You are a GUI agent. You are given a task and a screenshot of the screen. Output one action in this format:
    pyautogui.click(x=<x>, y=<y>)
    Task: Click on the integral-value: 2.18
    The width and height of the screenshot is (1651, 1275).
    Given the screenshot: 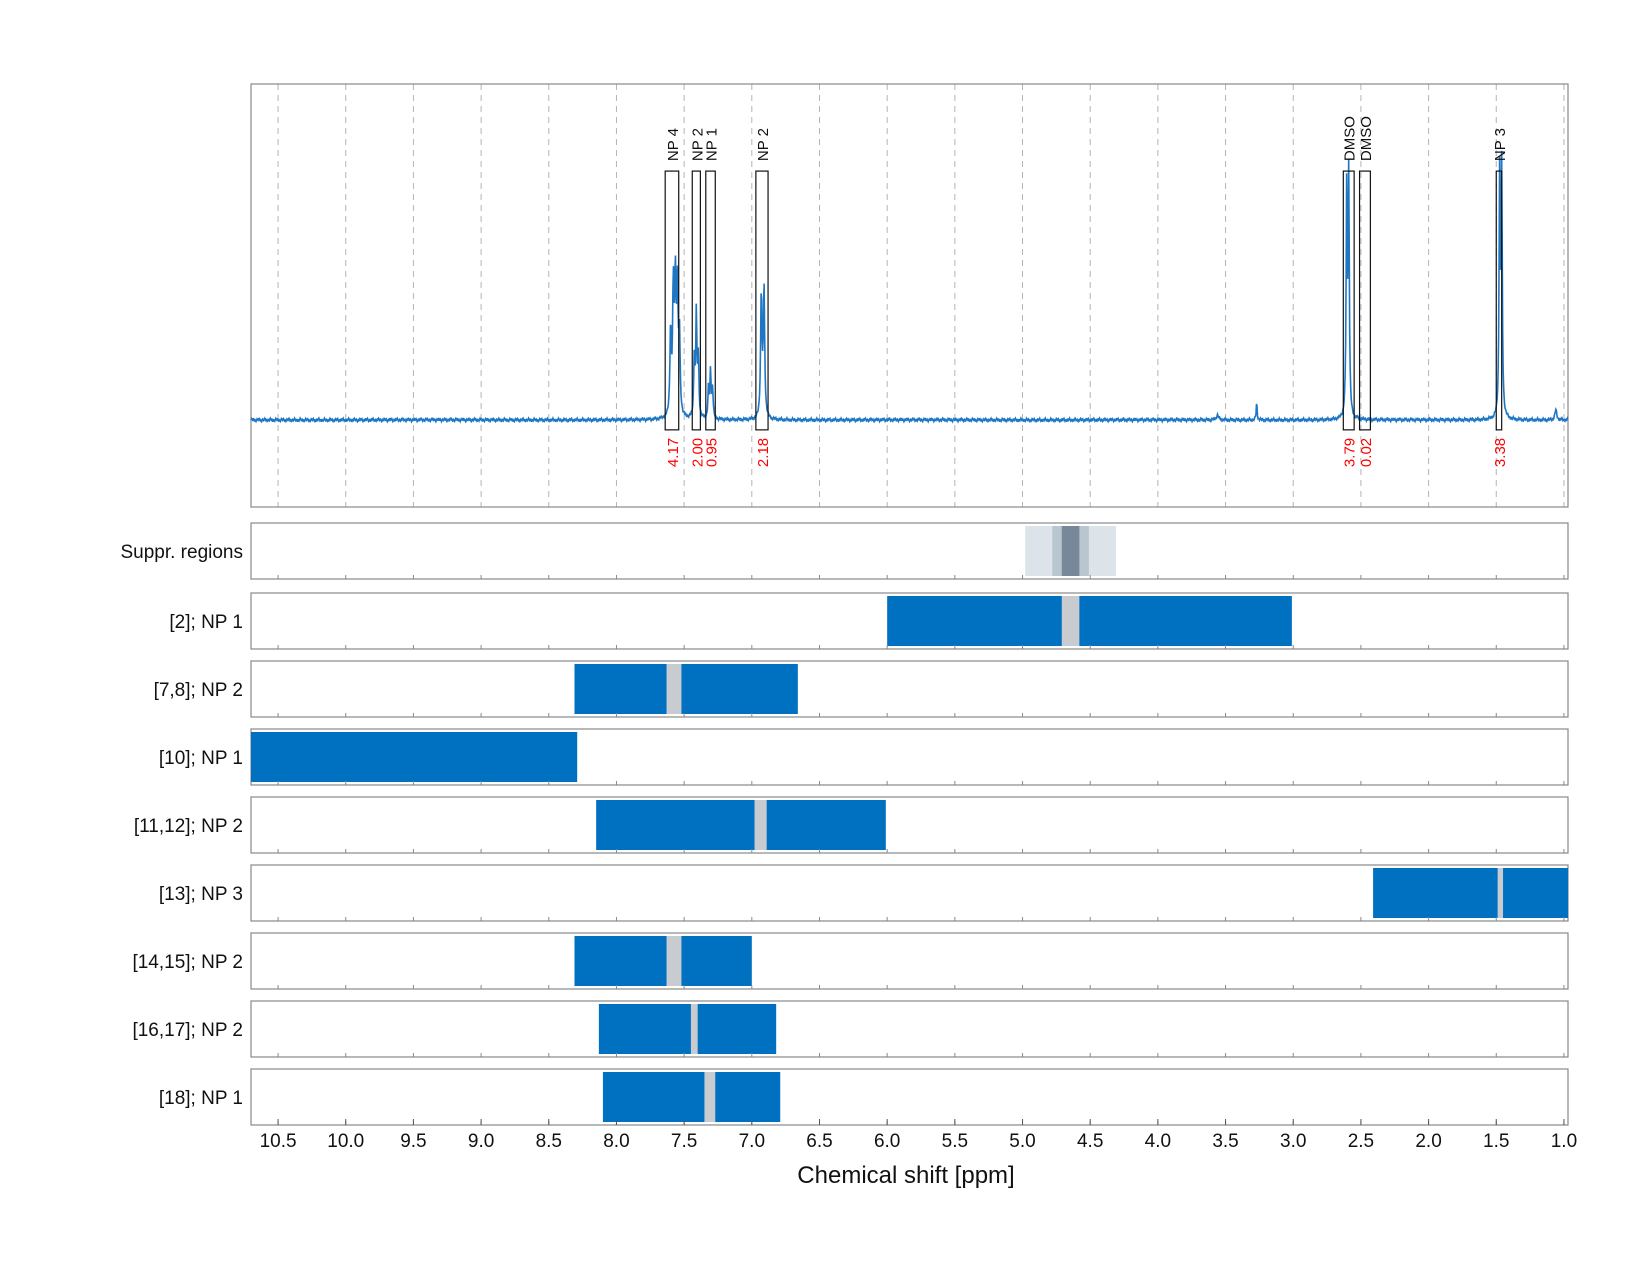 What is the action you would take?
    pyautogui.click(x=763, y=452)
    